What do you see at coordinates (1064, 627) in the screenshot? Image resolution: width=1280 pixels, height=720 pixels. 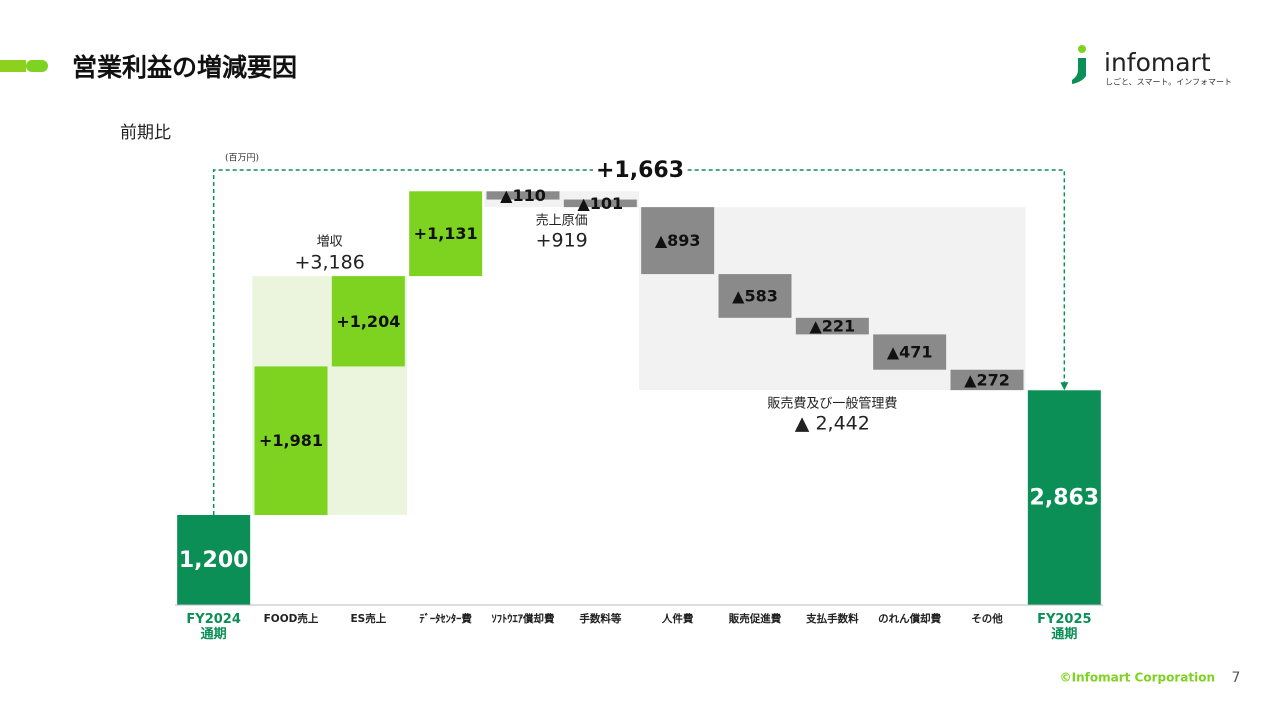 I see `x-tick-label: FY2025 通期` at bounding box center [1064, 627].